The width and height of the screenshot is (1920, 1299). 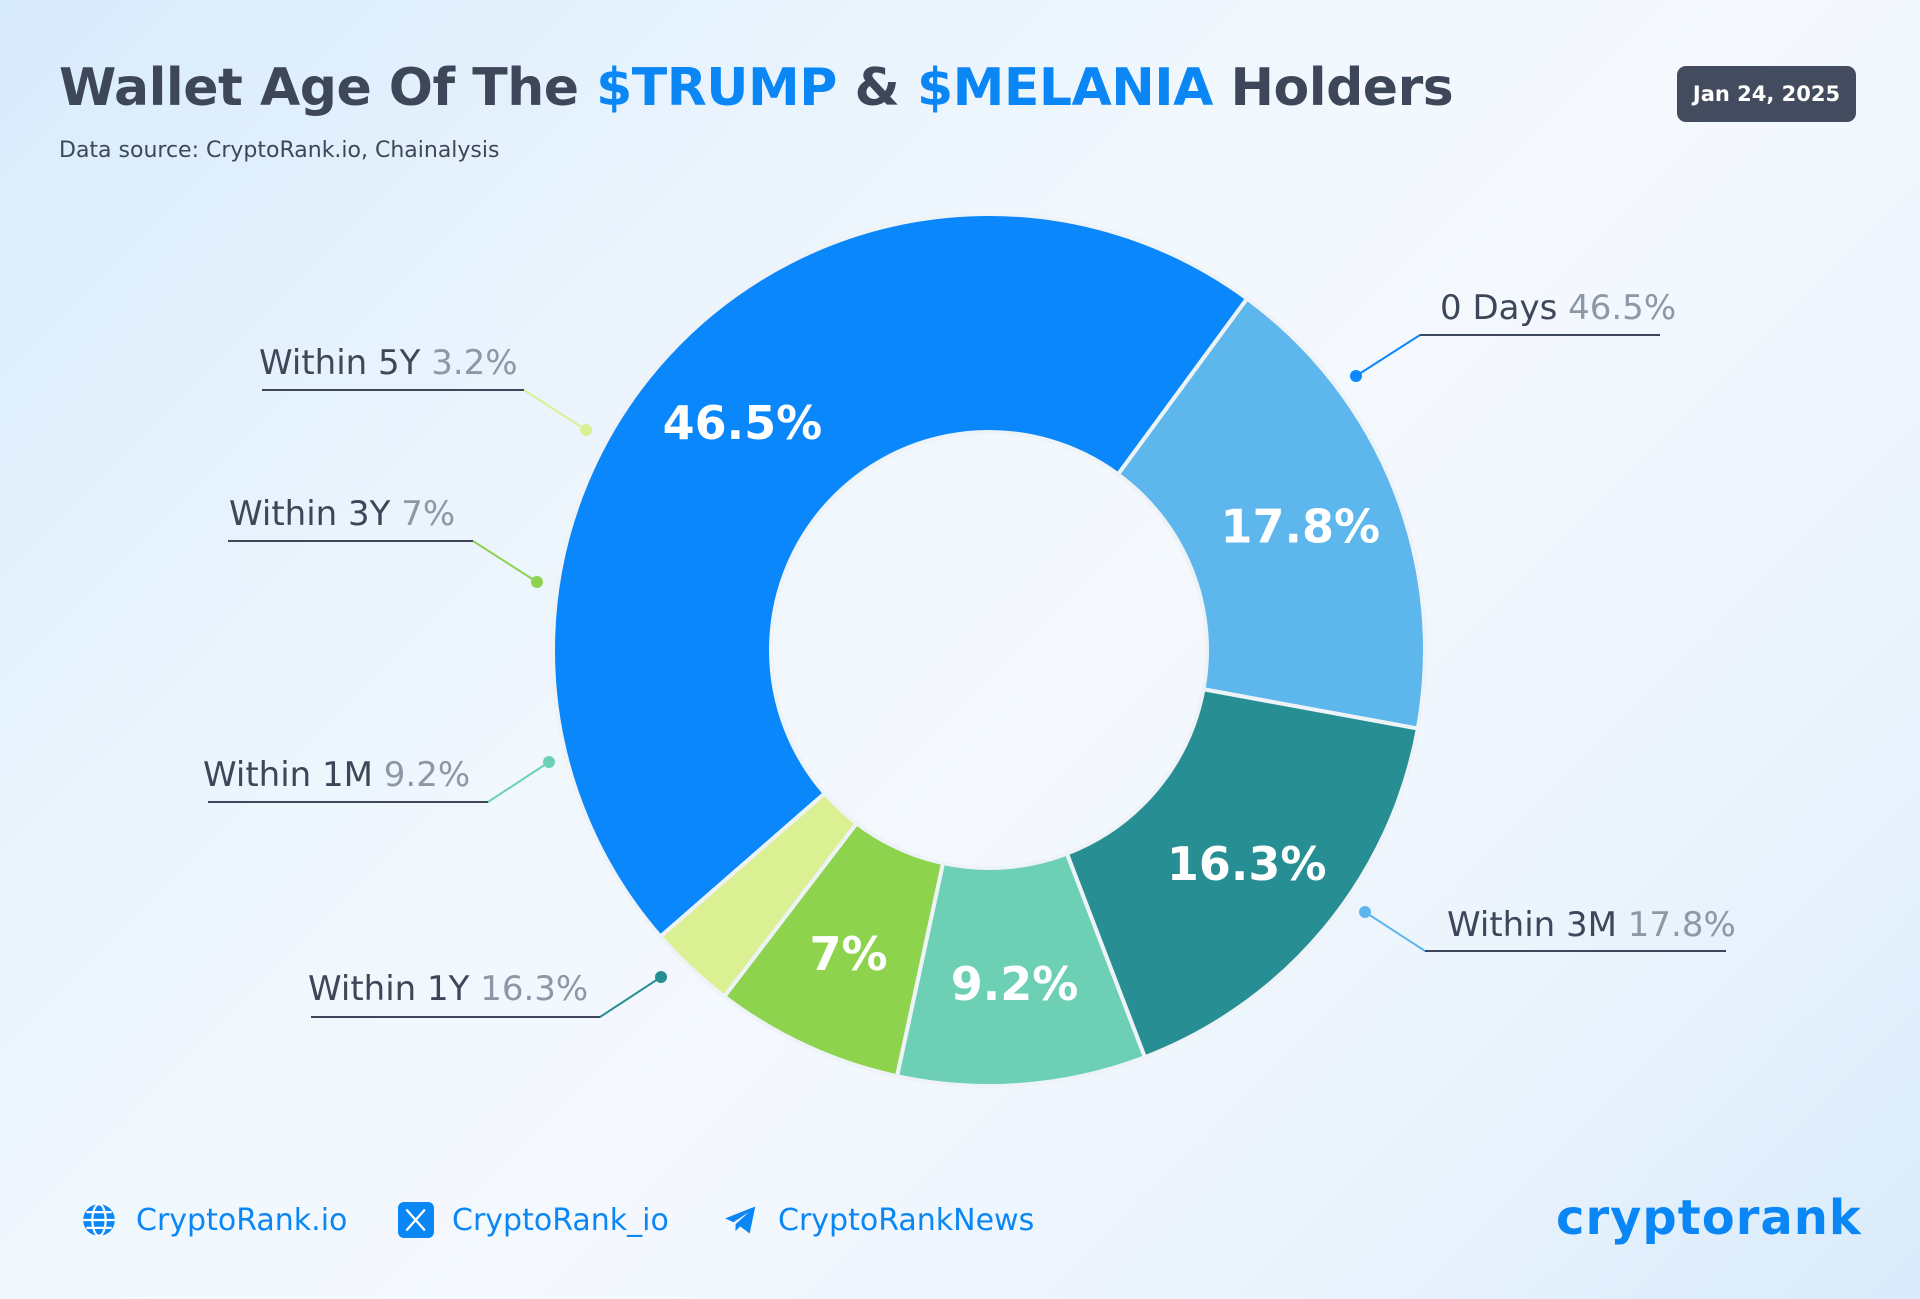 I want to click on title-trump: $TRUMP, so click(x=716, y=88).